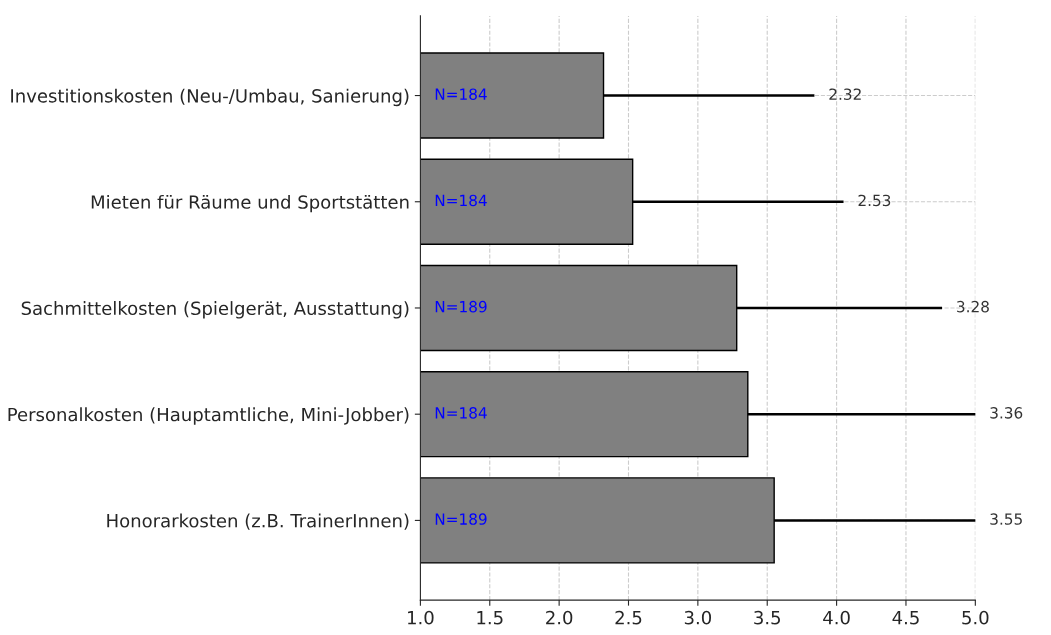 This screenshot has width=1051, height=635. Describe the element at coordinates (559, 617) in the screenshot. I see `x-tick-label: 2.0` at that location.